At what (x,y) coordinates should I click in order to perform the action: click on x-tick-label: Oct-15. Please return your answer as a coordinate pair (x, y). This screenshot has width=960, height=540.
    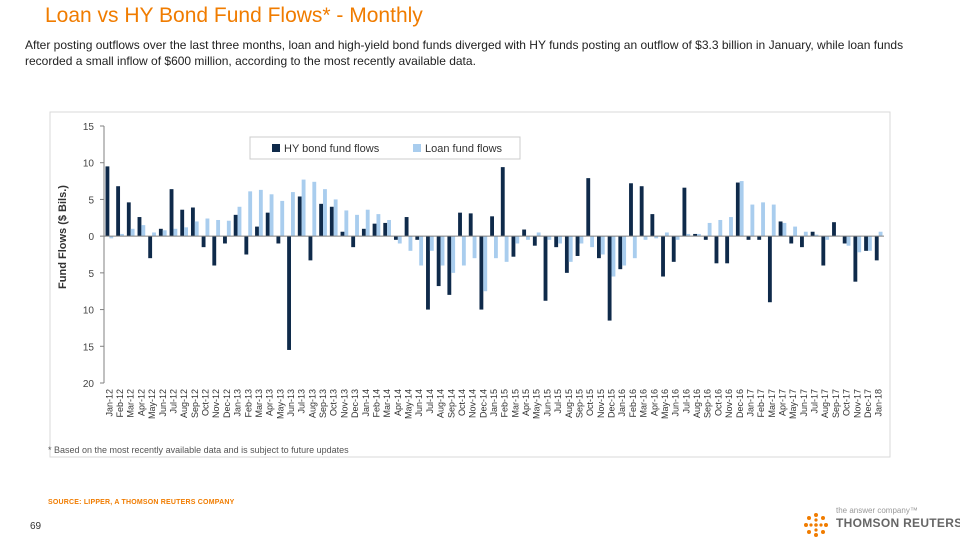
    Looking at the image, I should click on (590, 402).